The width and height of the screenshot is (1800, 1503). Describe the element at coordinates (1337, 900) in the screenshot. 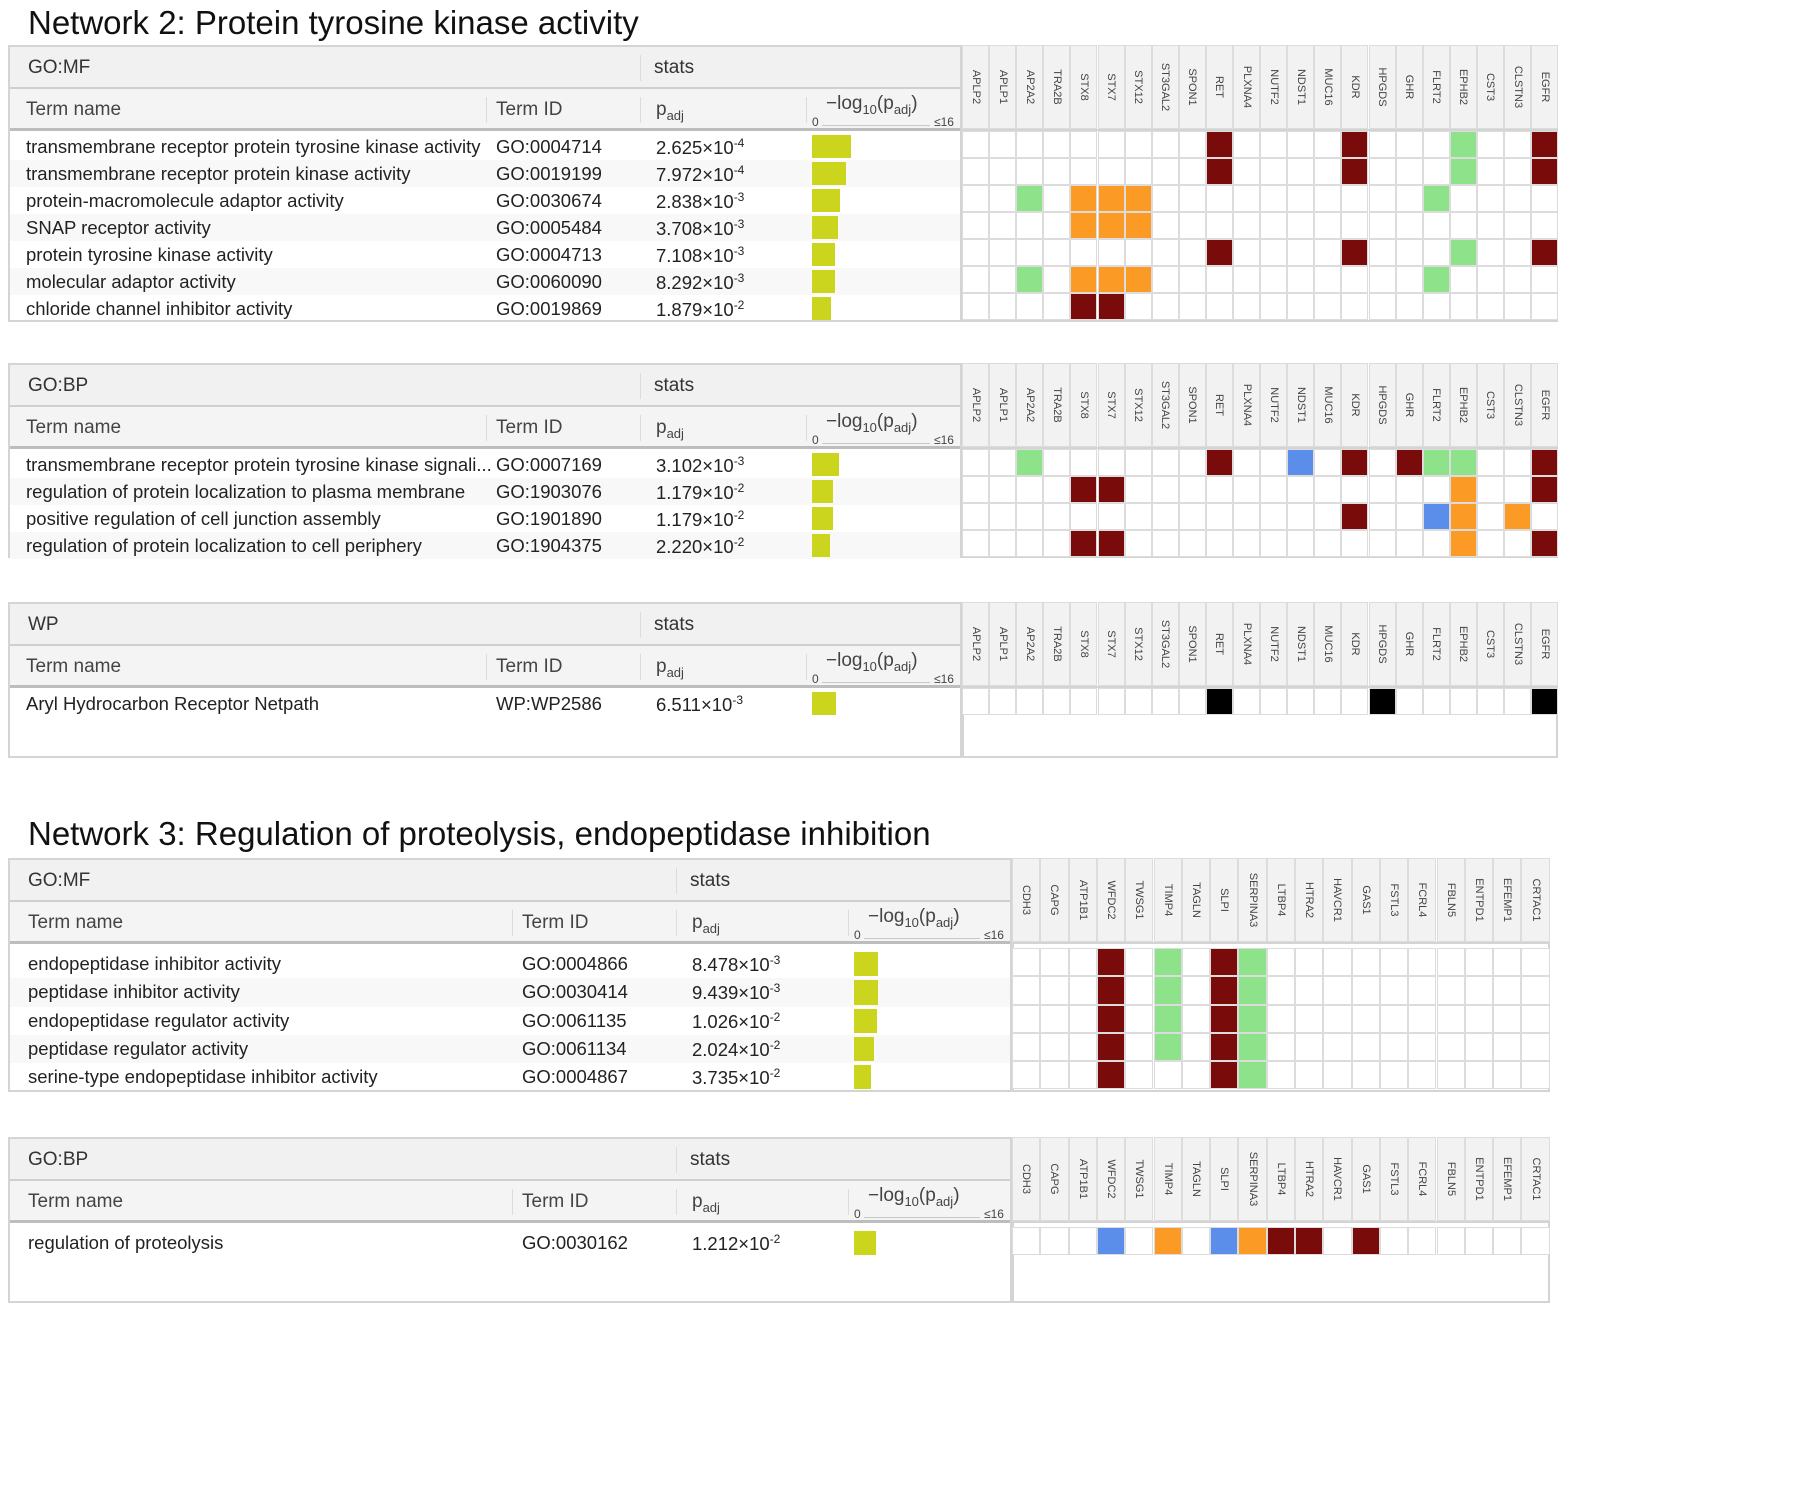

I see `gene-column-header: HAVCR1` at that location.